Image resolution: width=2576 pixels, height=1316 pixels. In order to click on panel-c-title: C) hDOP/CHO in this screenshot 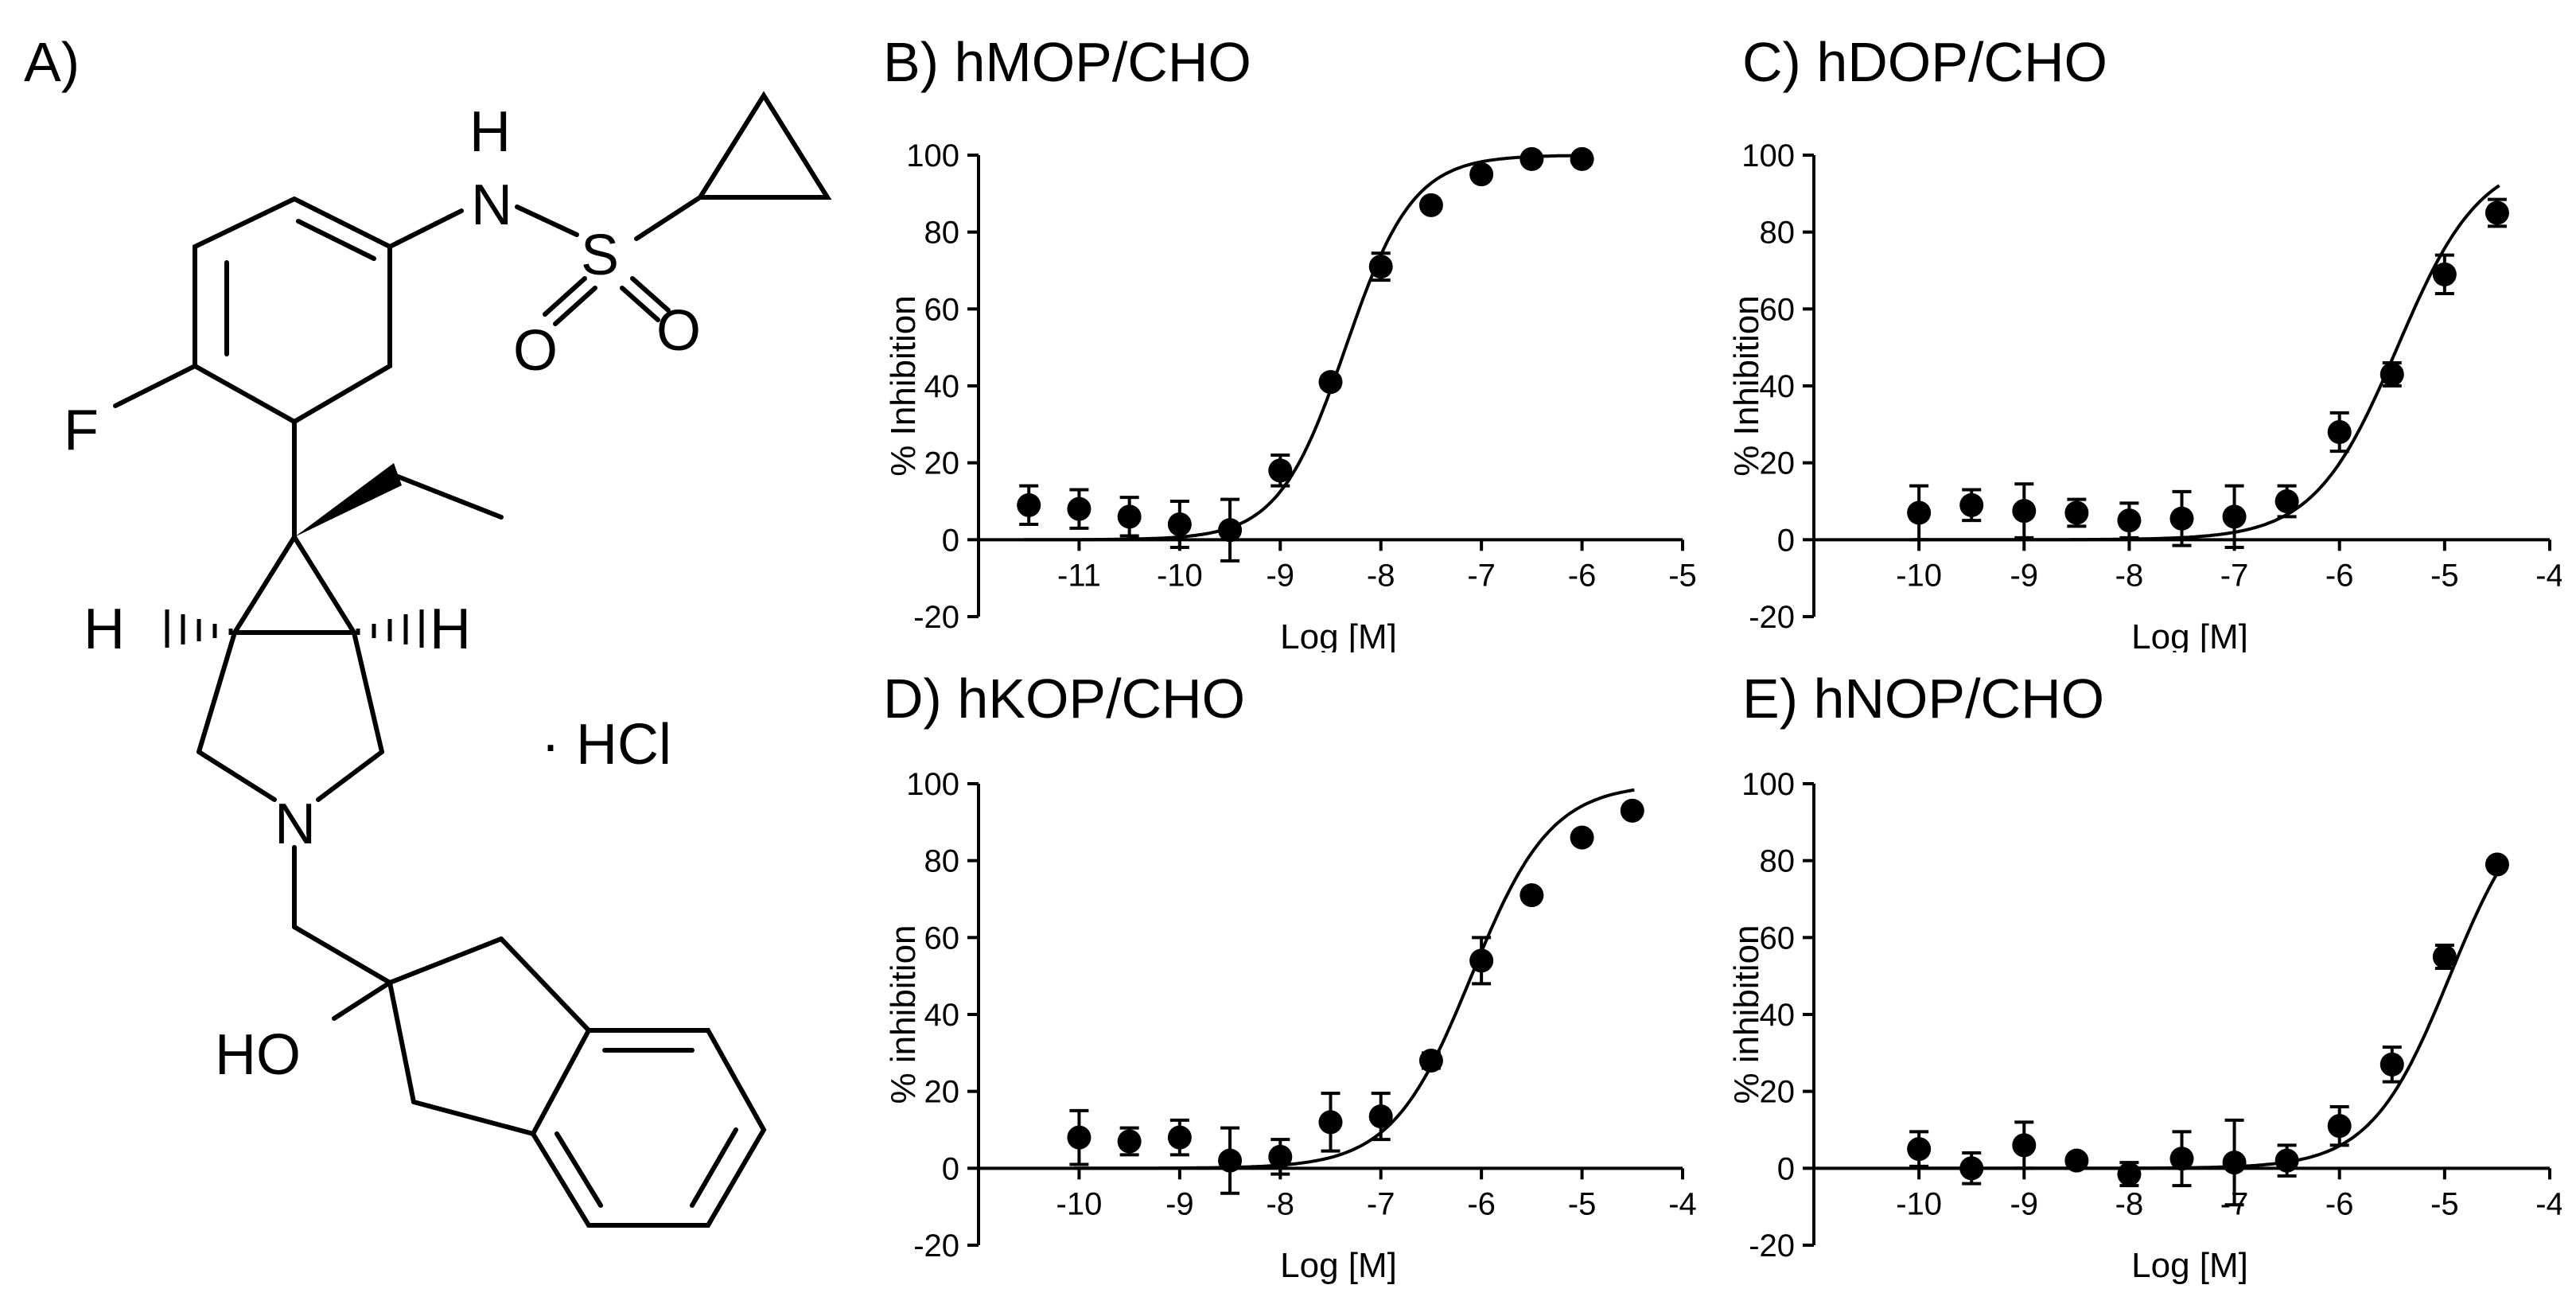, I will do `click(1925, 62)`.